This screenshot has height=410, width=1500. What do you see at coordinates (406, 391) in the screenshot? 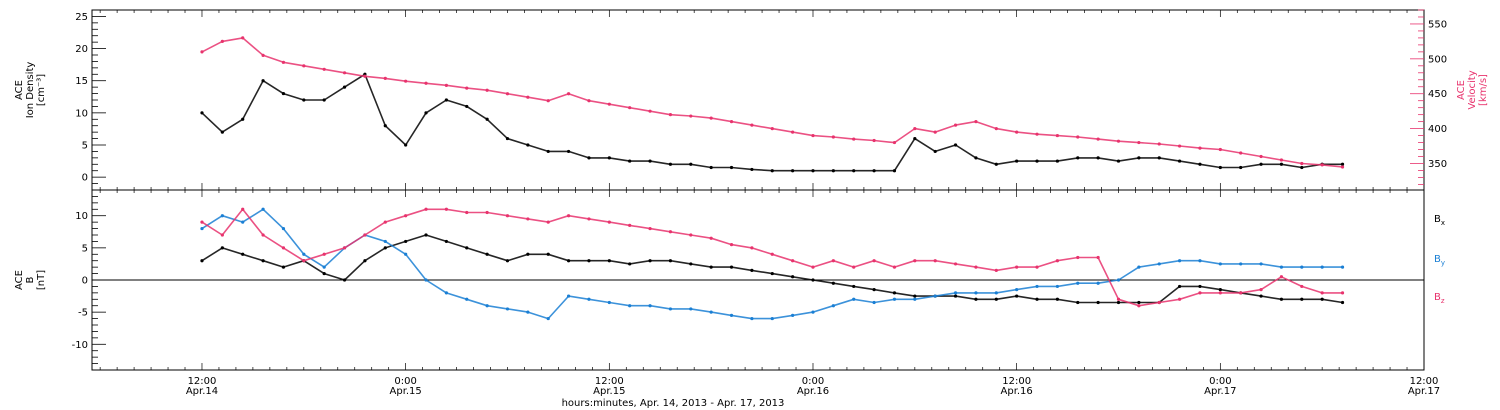
I see `x-tick-date-label: Apr.15` at bounding box center [406, 391].